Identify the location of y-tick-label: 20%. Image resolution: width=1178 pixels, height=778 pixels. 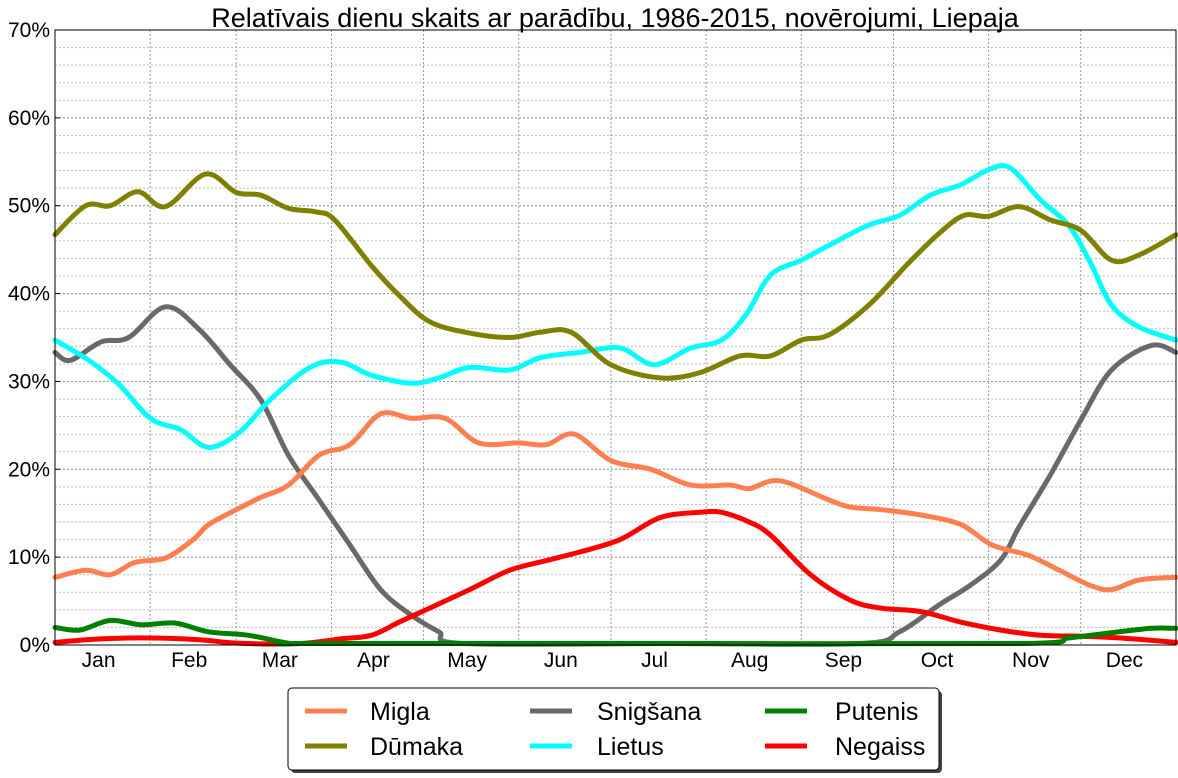
(29, 469).